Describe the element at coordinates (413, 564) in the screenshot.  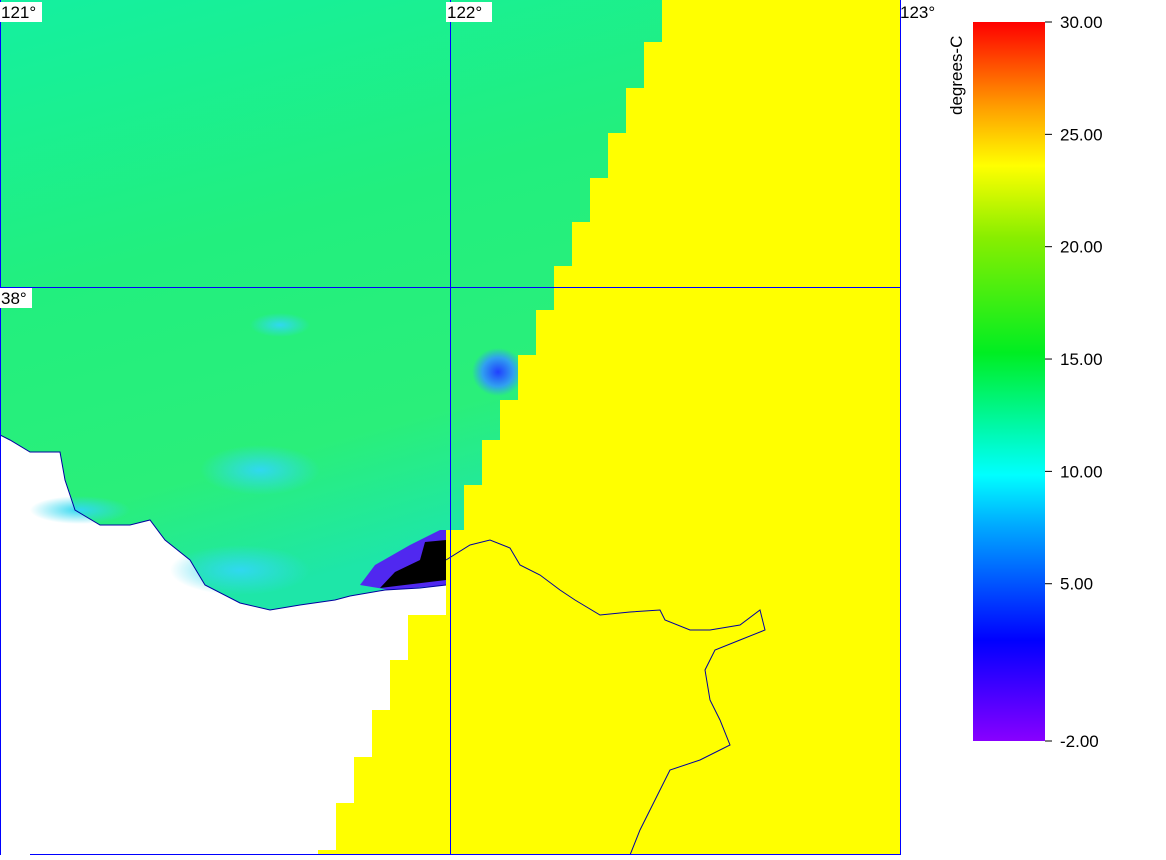
I see `ice-mask` at that location.